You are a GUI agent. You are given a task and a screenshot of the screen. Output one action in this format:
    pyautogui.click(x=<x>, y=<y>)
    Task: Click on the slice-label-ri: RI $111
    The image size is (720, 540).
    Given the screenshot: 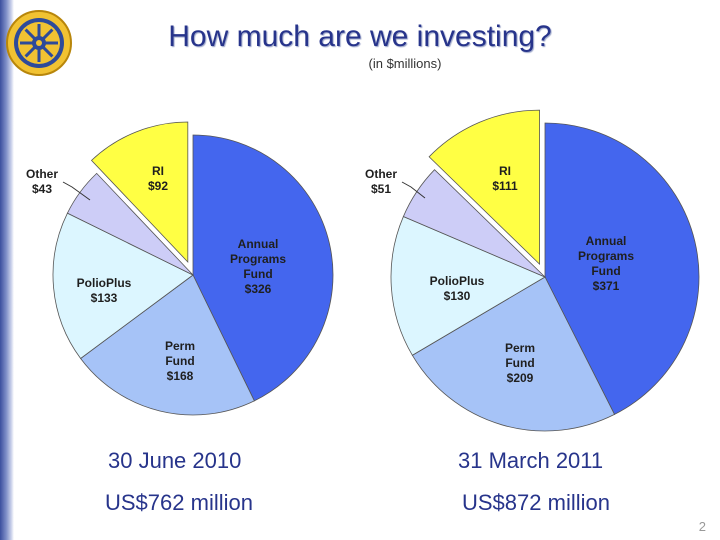 What is the action you would take?
    pyautogui.click(x=505, y=178)
    